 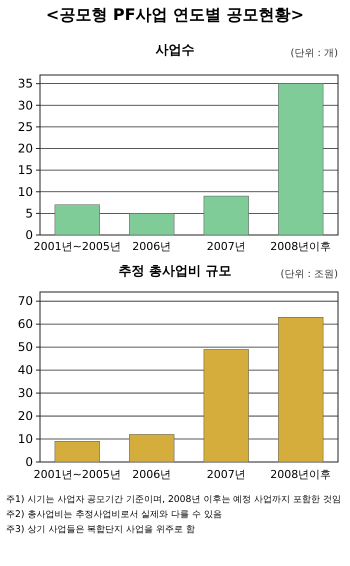 I want to click on y-tick-label: 15, so click(x=25, y=170).